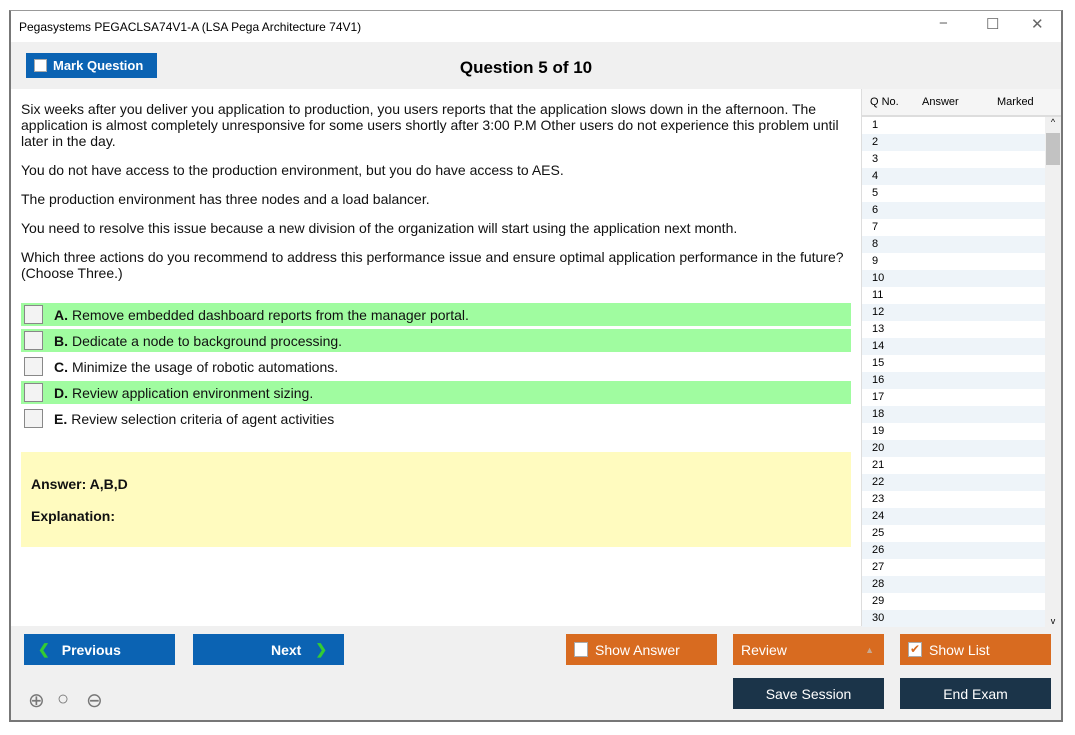  I want to click on row-qno: 11, so click(878, 295).